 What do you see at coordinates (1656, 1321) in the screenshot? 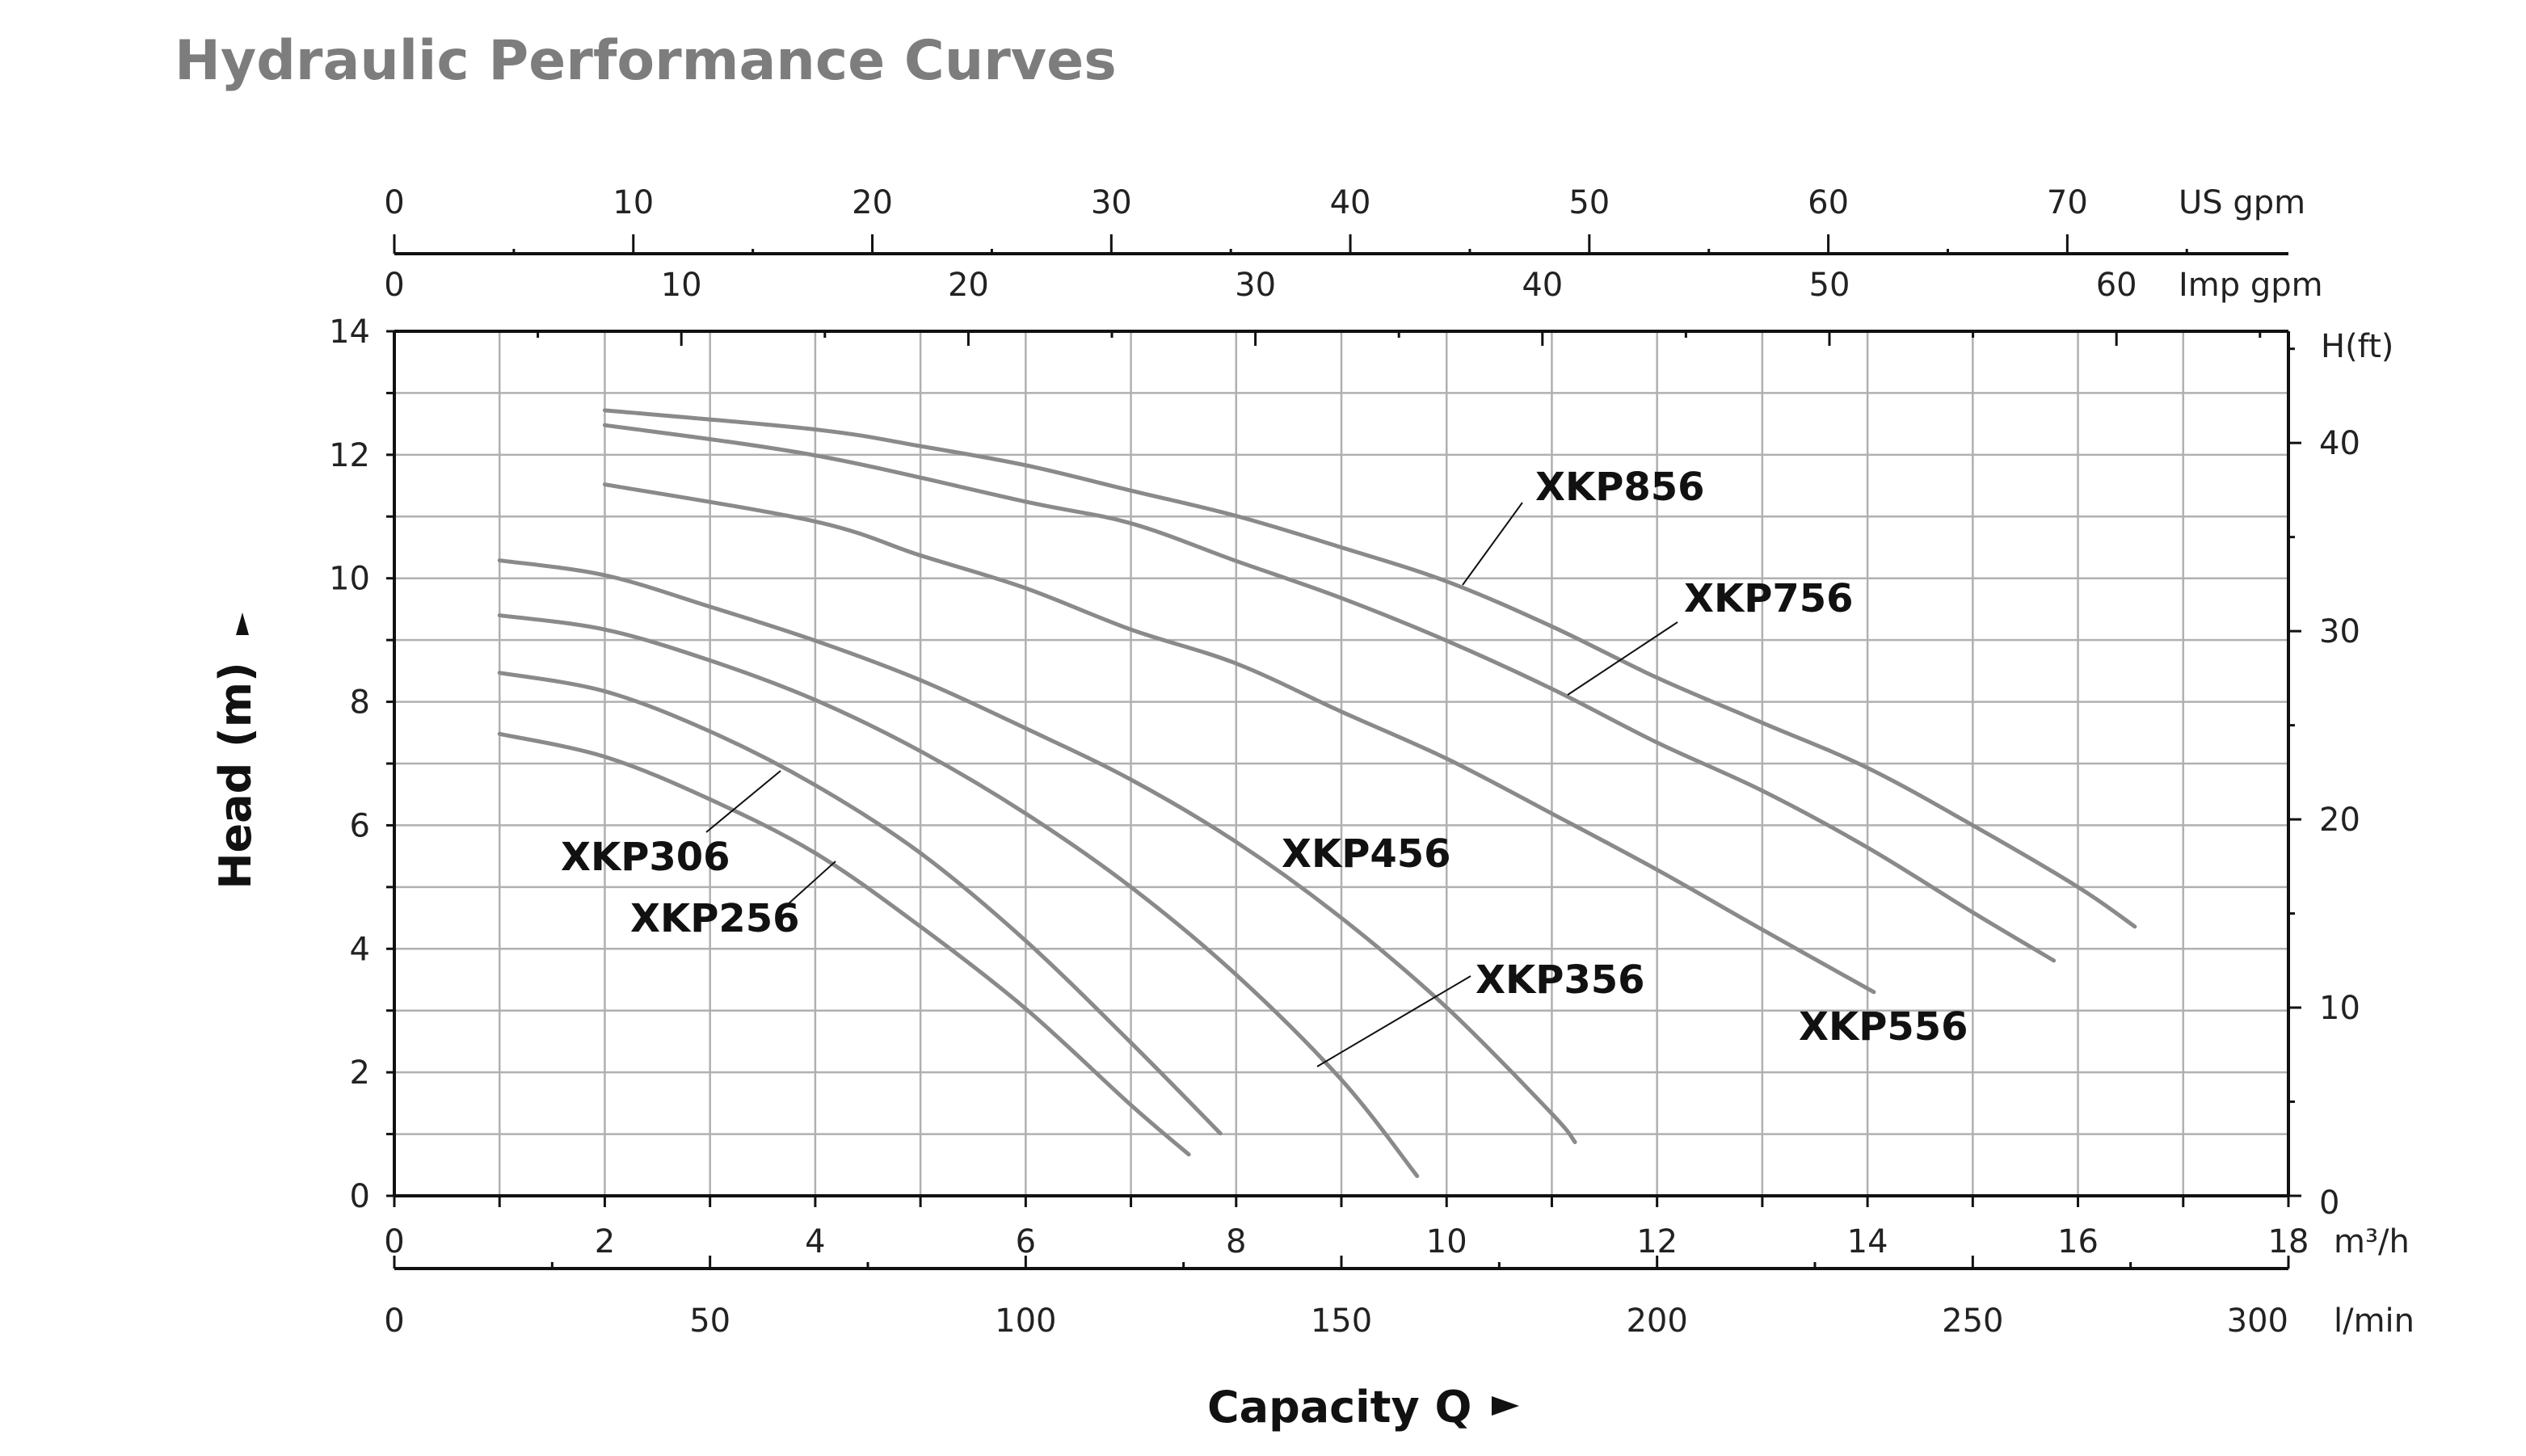
I see `l-min-tick-label: 200` at bounding box center [1656, 1321].